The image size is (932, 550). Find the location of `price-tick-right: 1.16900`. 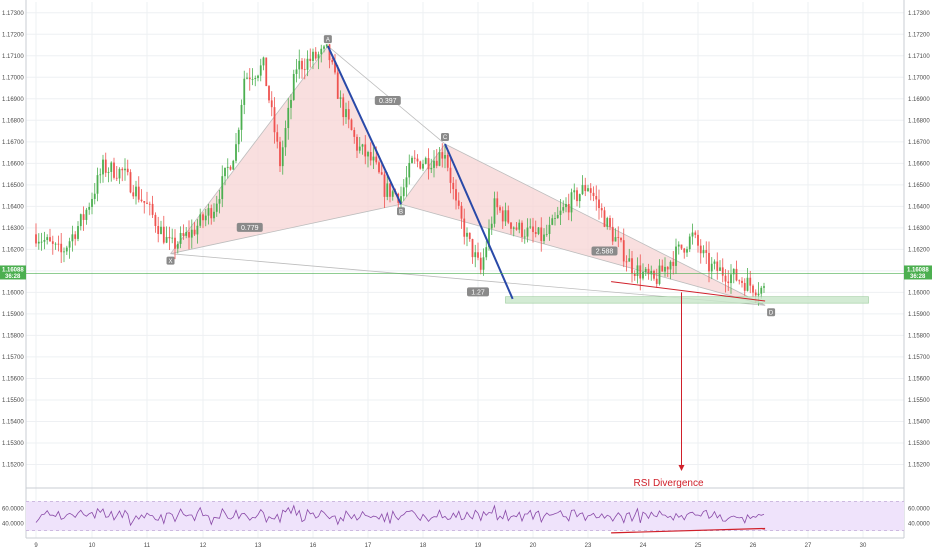

price-tick-right: 1.16900 is located at coordinates (919, 100).